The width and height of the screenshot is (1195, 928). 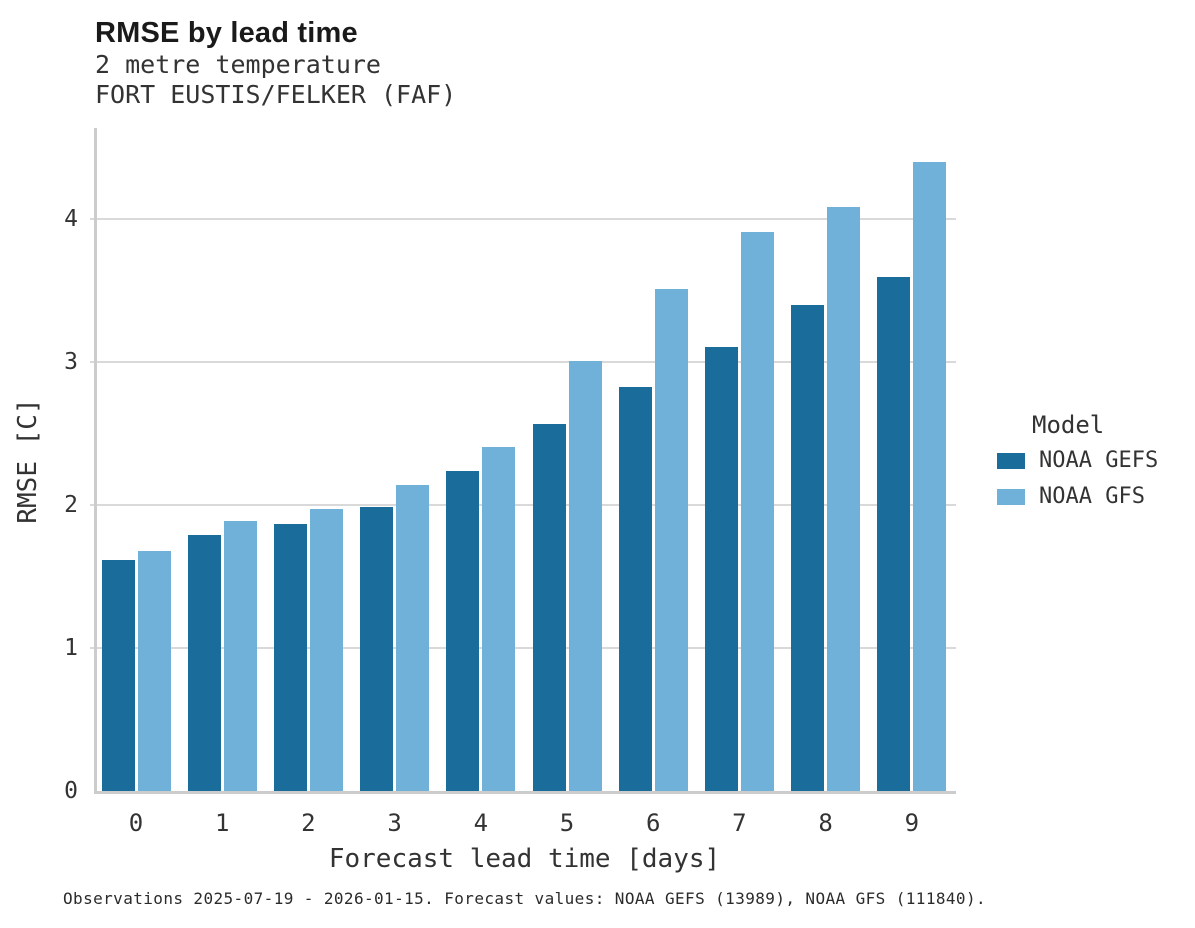 What do you see at coordinates (525, 792) in the screenshot?
I see `x-axis-spine` at bounding box center [525, 792].